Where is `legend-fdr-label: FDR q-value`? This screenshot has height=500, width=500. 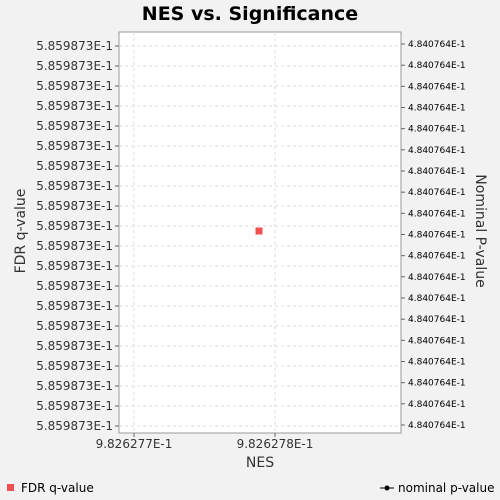
legend-fdr-label: FDR q-value is located at coordinates (57, 488).